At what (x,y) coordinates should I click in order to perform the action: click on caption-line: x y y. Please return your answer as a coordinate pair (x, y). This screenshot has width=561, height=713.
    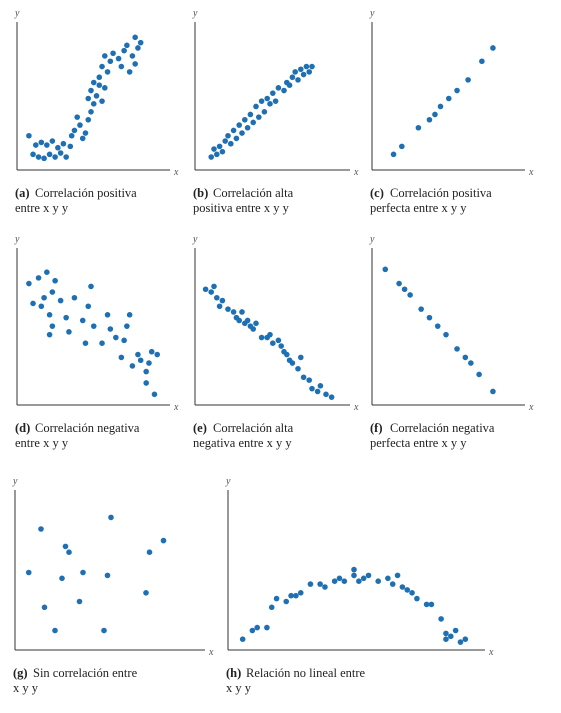
    Looking at the image, I should click on (26, 688).